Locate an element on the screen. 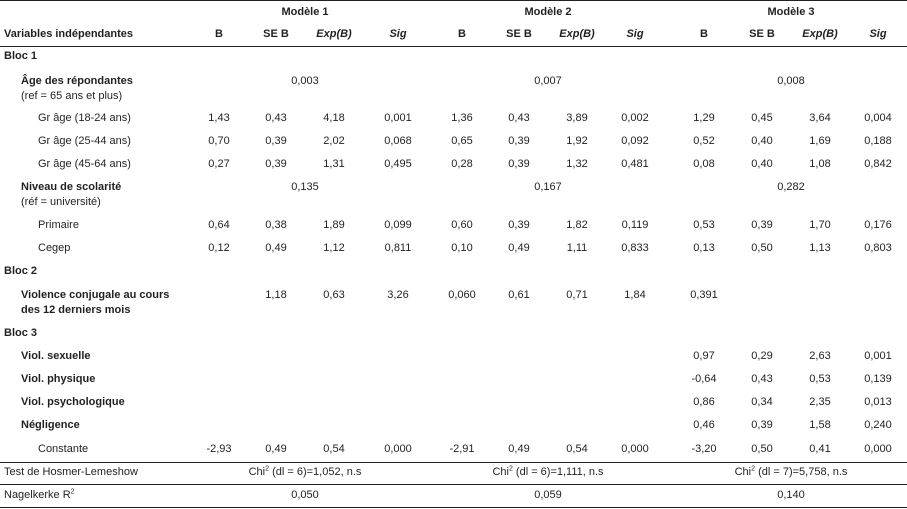 This screenshot has height=509, width=907. model-value: 0,282 is located at coordinates (791, 187).